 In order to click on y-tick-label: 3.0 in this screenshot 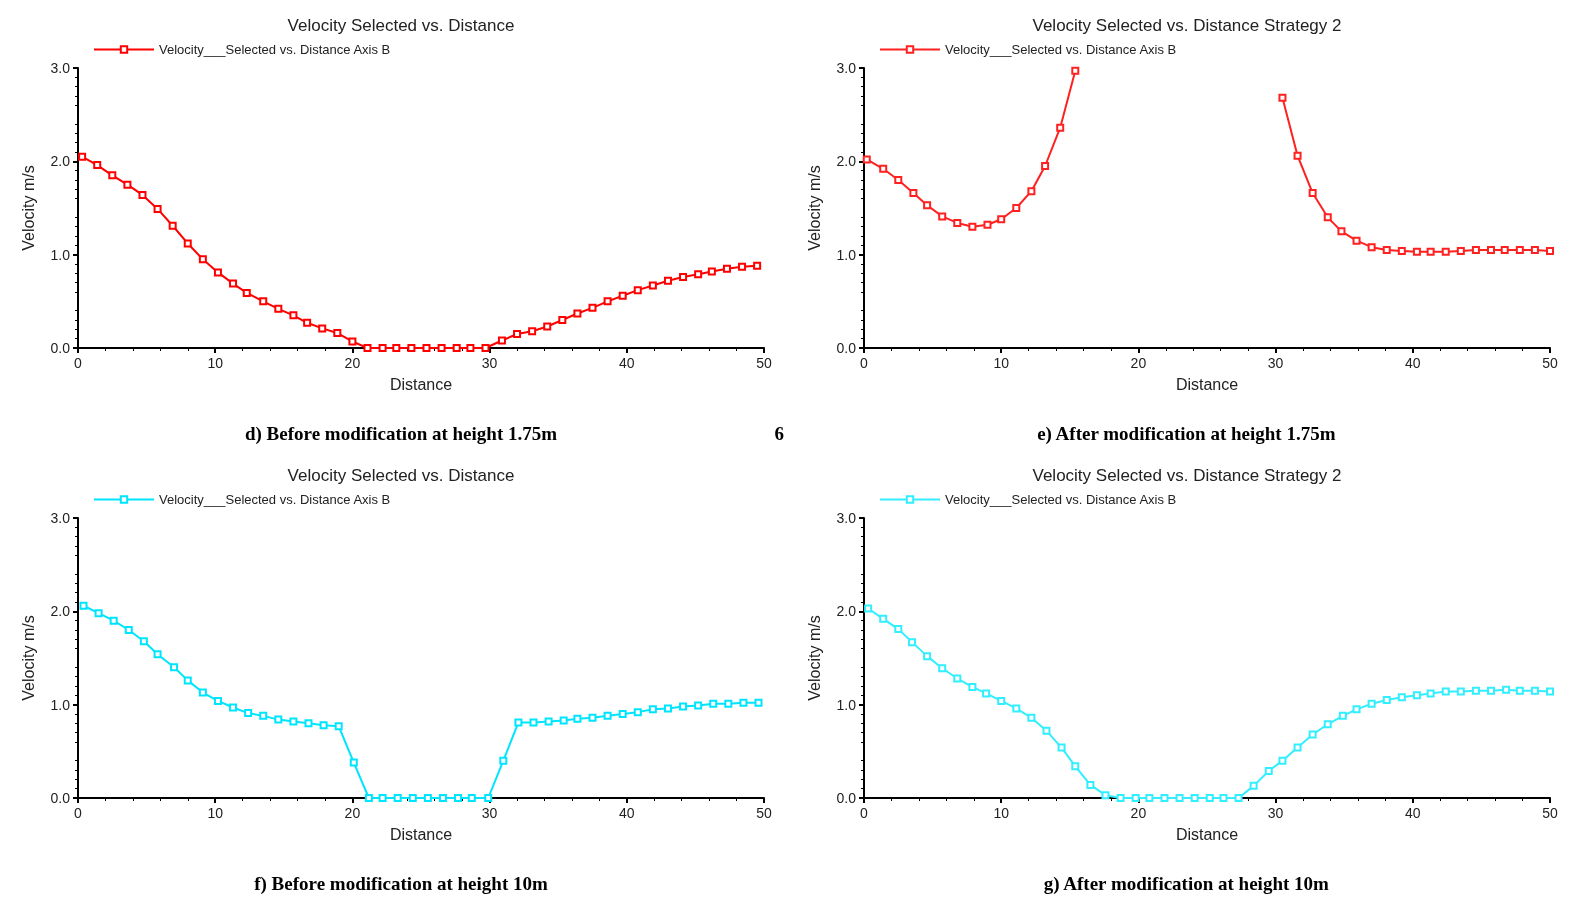, I will do `click(60, 68)`.